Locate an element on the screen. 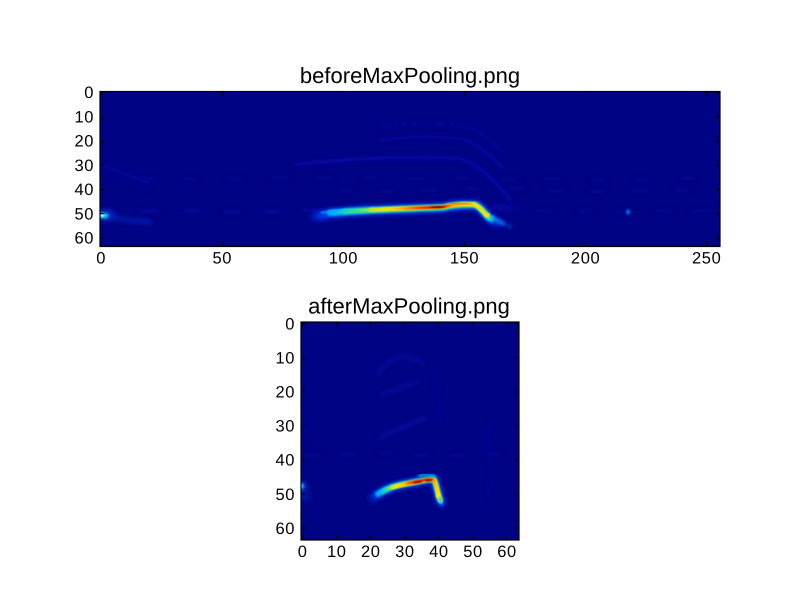 This screenshot has height=600, width=800. svg-text: beforeMaxPooling.png is located at coordinates (410, 75).